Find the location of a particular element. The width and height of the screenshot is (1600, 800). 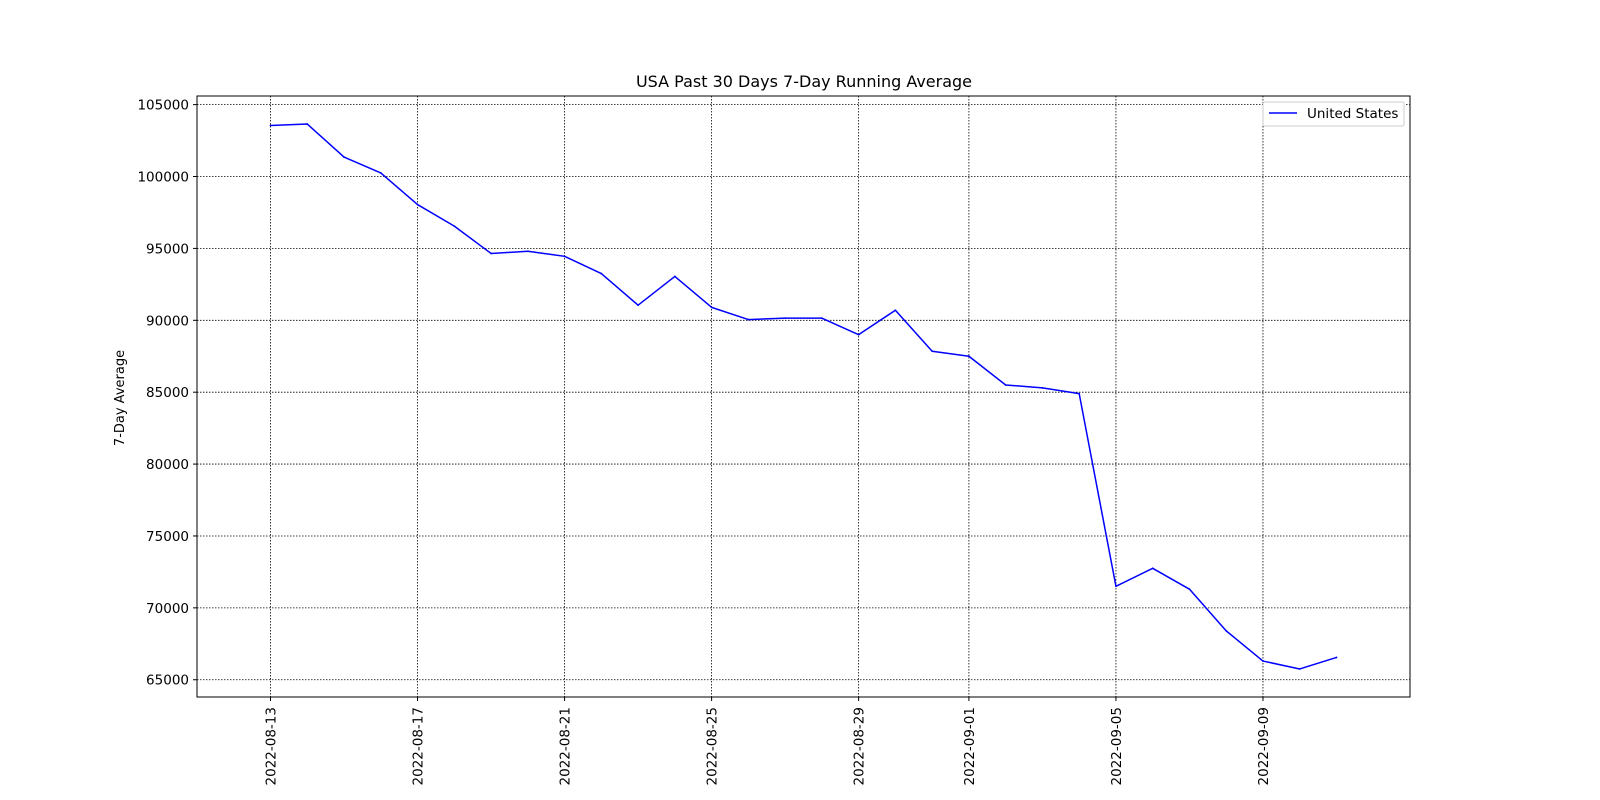

y-tick-label: 85000 is located at coordinates (167, 393).